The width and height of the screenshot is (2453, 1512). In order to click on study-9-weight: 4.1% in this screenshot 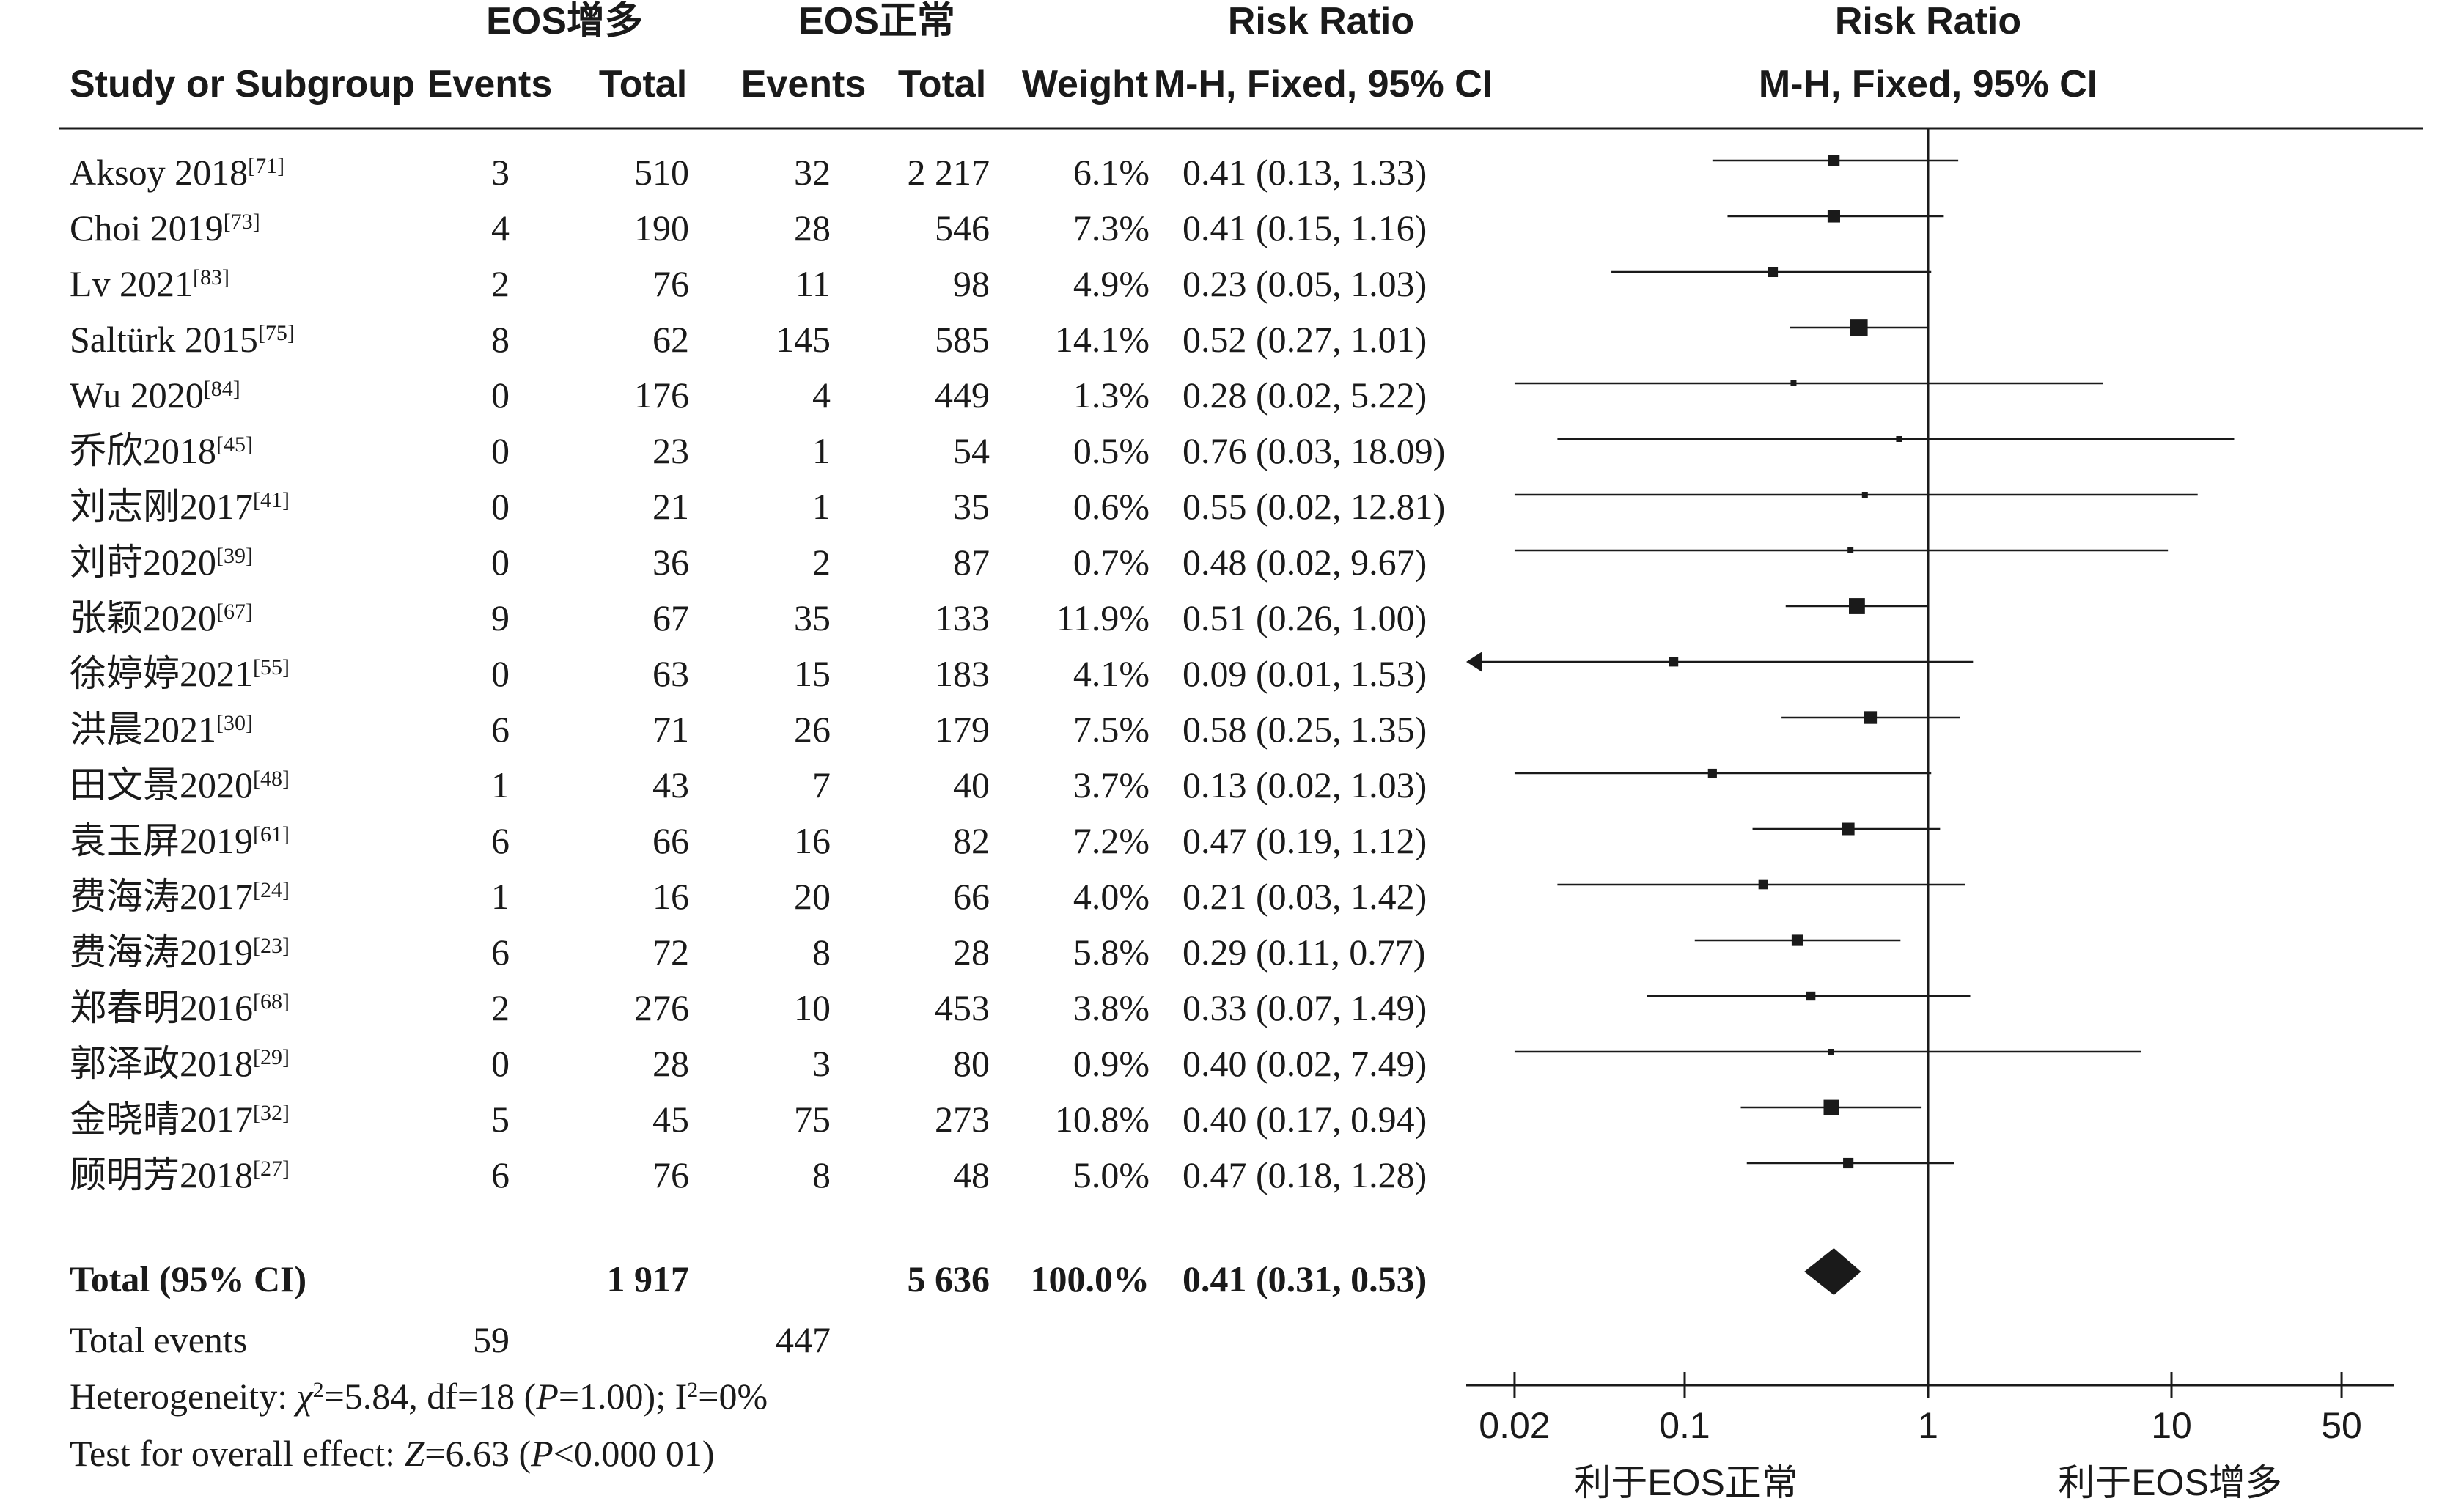, I will do `click(1112, 673)`.